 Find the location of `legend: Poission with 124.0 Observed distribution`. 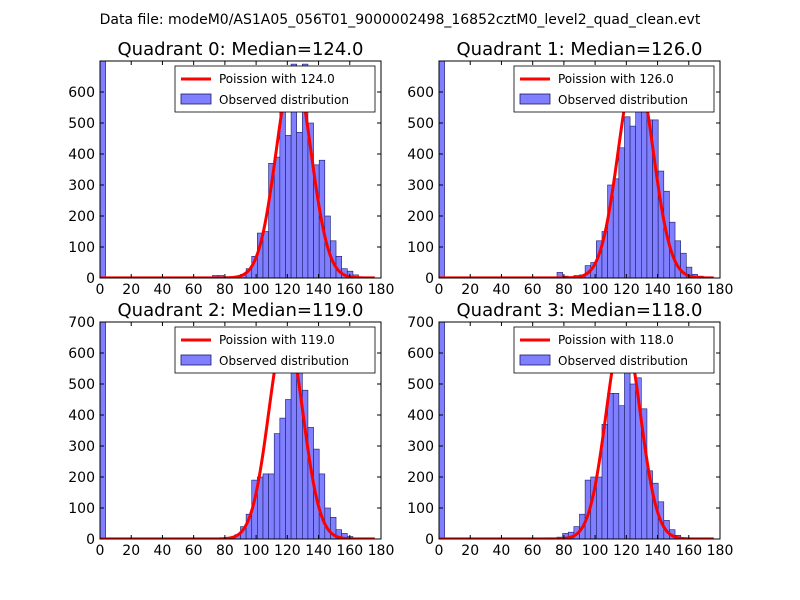

legend: Poission with 124.0 Observed distribution is located at coordinates (275, 89).